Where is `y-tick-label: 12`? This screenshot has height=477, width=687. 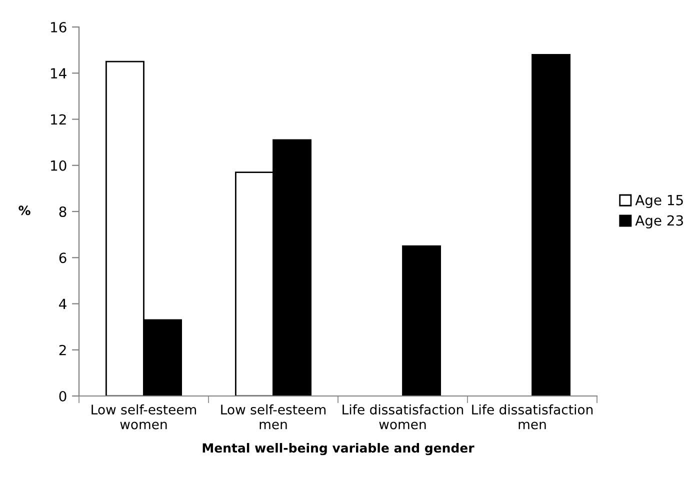
y-tick-label: 12 is located at coordinates (58, 119).